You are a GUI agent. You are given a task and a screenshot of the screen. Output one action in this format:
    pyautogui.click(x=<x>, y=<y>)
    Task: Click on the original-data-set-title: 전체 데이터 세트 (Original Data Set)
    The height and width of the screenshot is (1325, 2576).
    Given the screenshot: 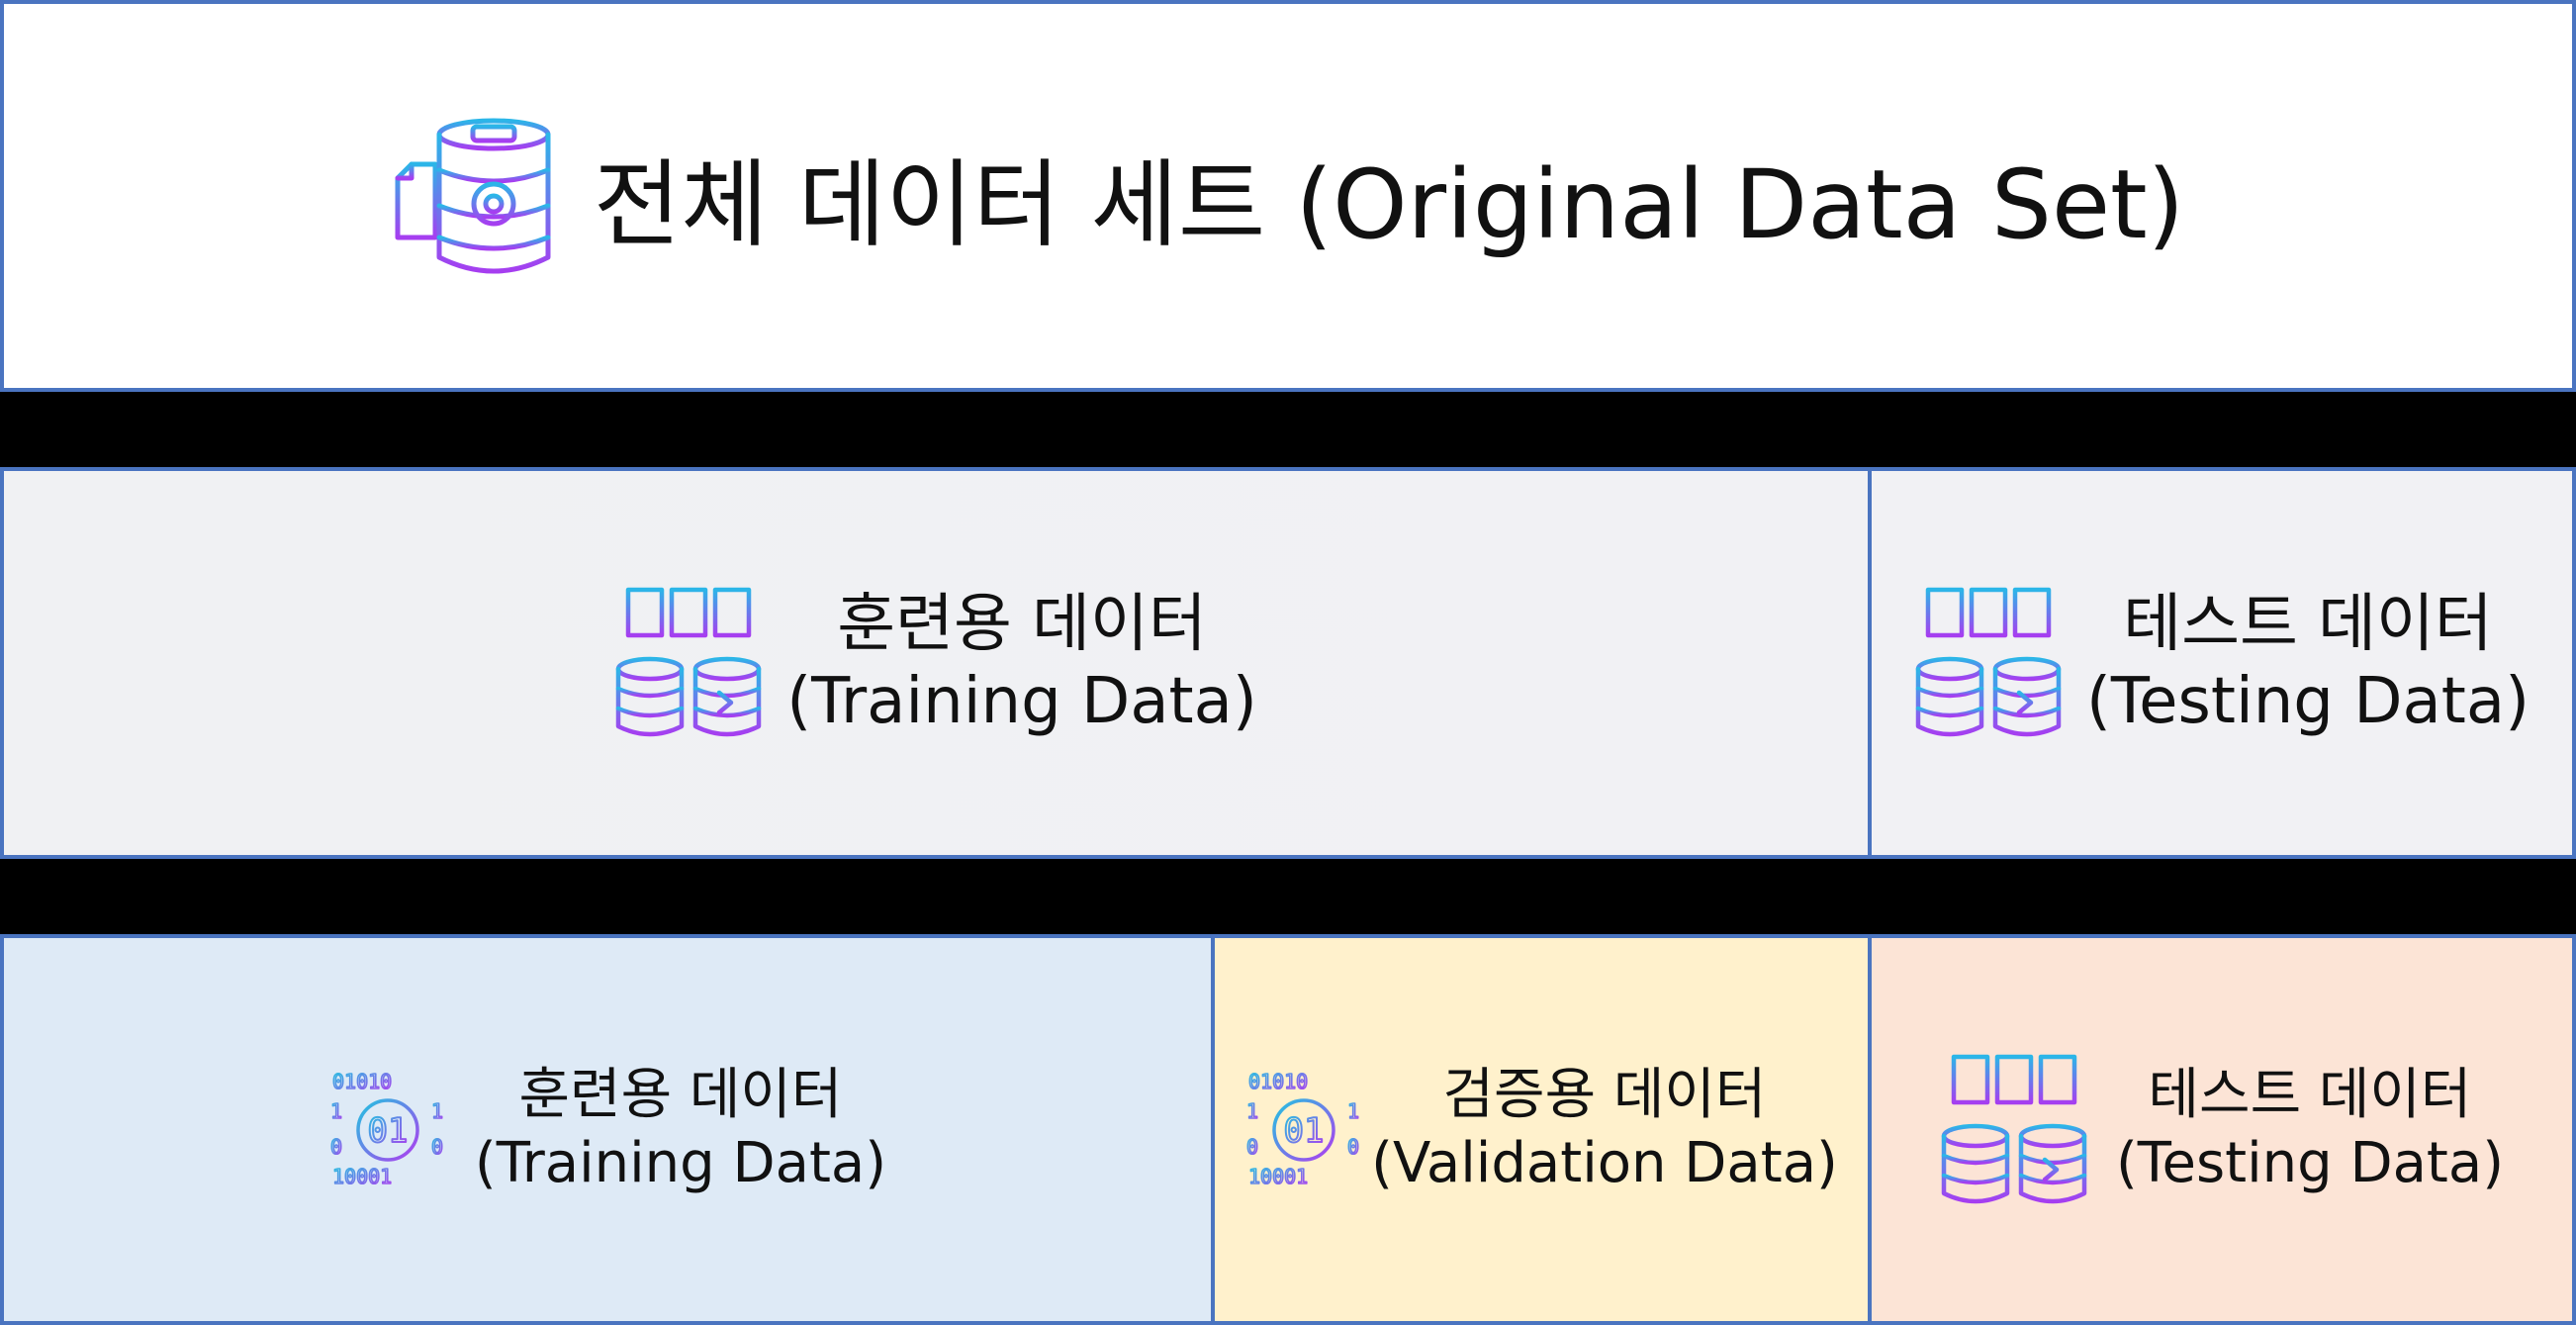 What is the action you would take?
    pyautogui.click(x=1389, y=204)
    